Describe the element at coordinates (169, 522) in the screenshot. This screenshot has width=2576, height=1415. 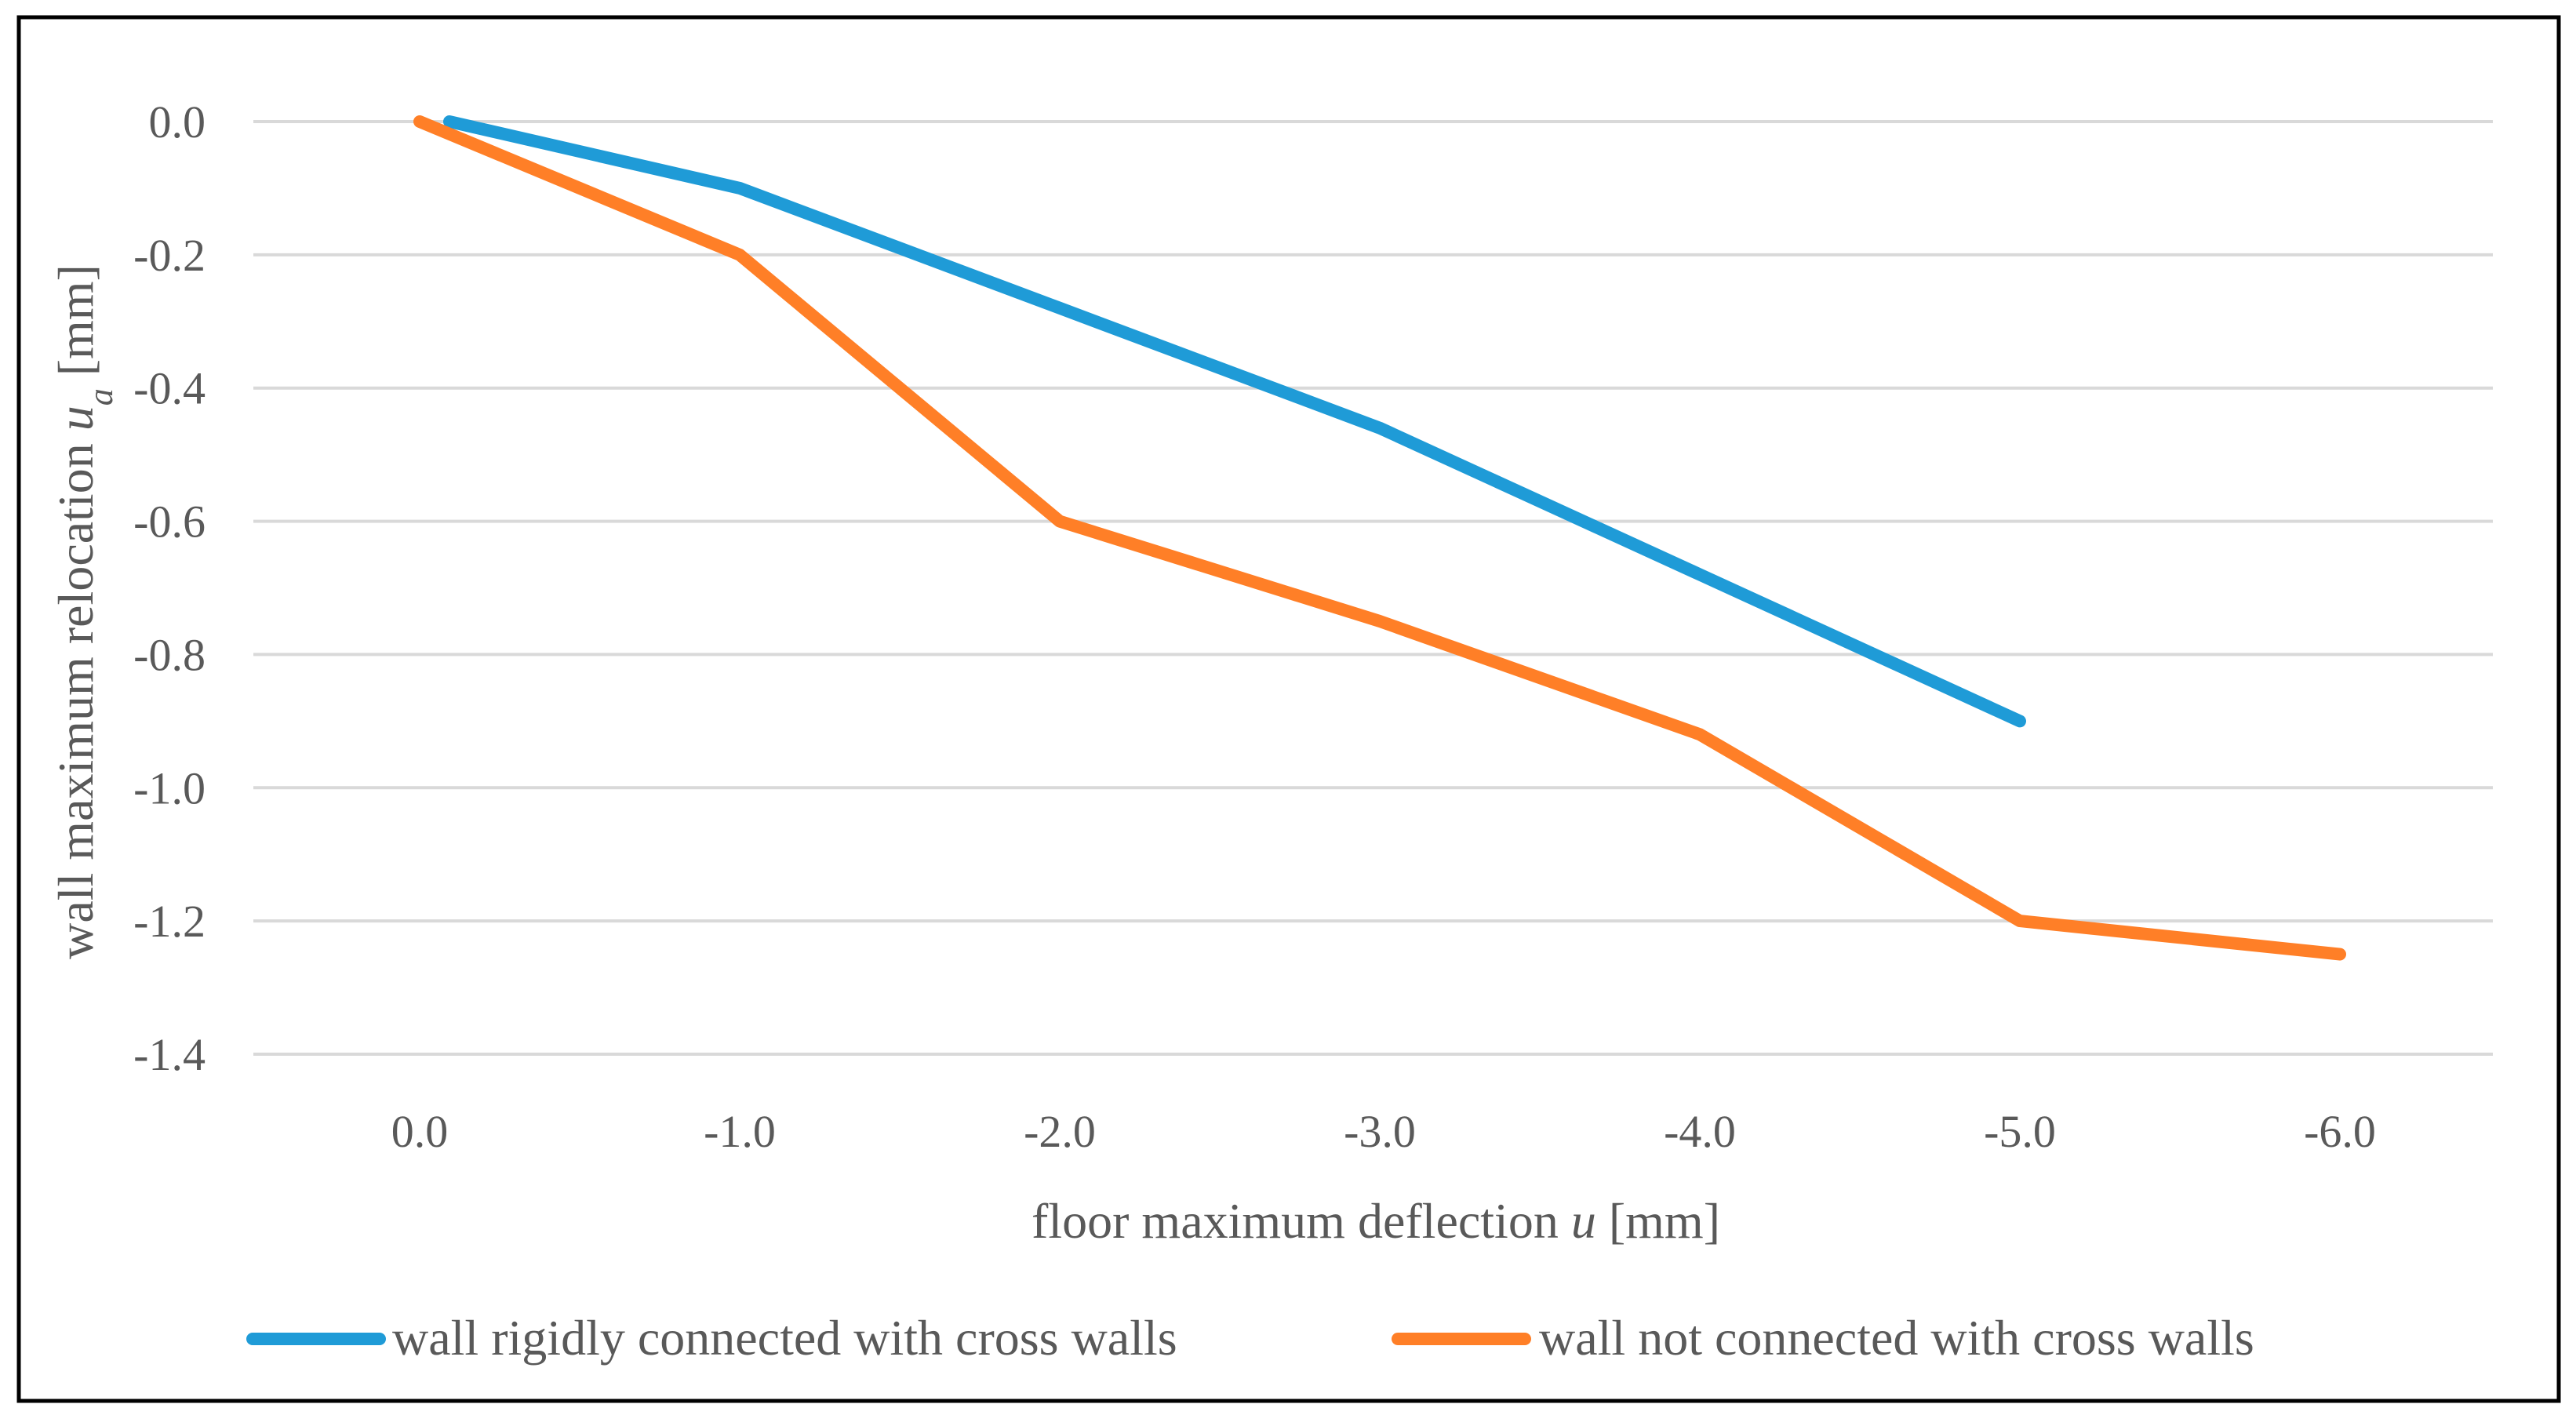
I see `y-tick-label-3: -0.6` at that location.